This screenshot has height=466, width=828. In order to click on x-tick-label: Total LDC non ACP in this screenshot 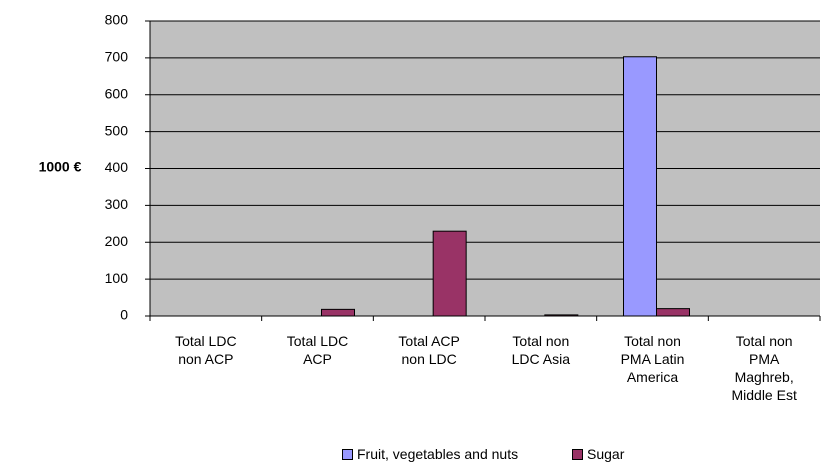, I will do `click(206, 350)`.